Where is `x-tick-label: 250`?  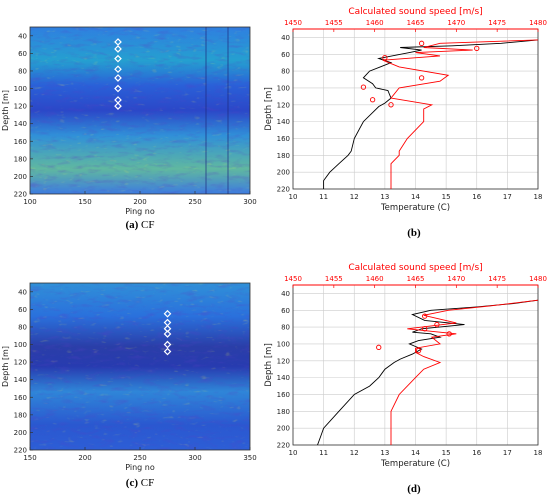
x-tick-label: 250 is located at coordinates (194, 202).